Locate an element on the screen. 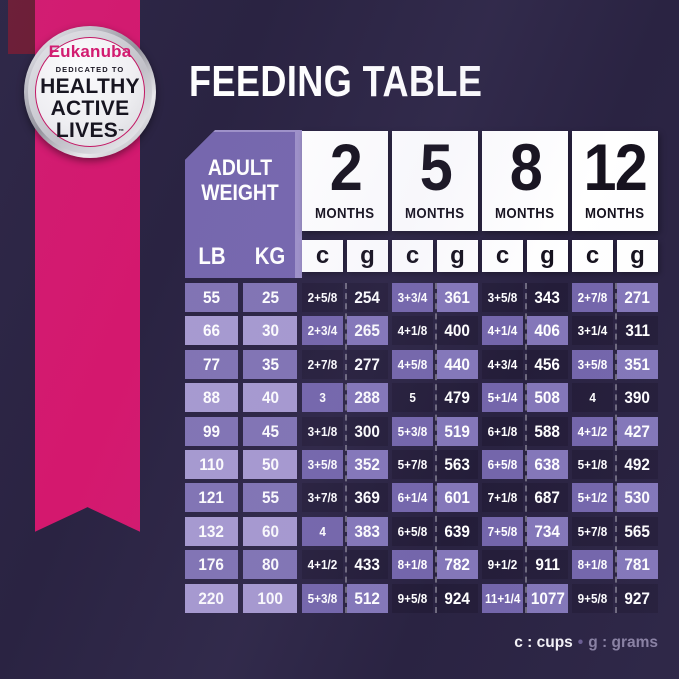 The width and height of the screenshot is (679, 679). grams-value-cell: 927 is located at coordinates (637, 598).